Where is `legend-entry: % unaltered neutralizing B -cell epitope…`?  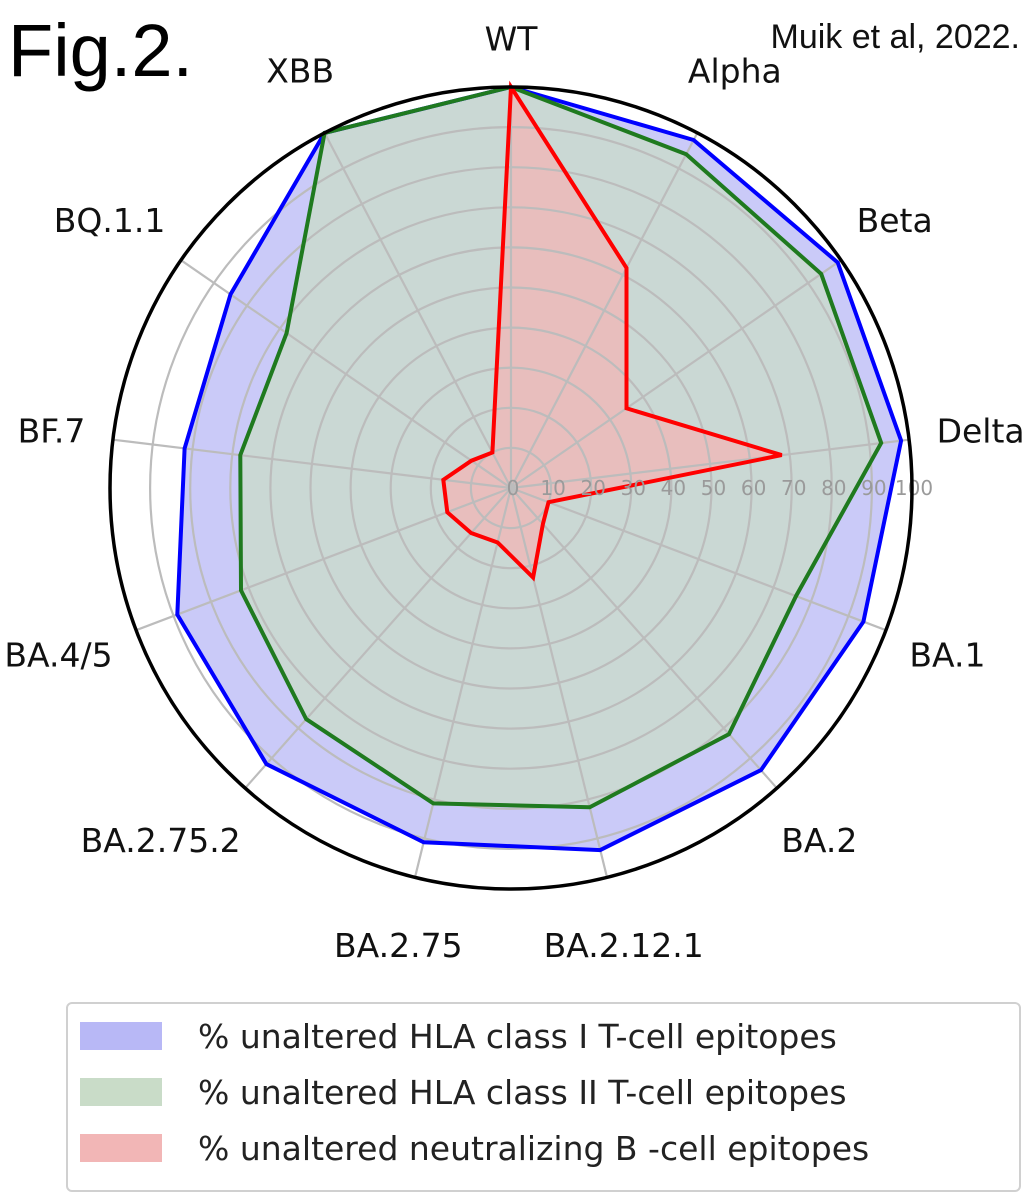 legend-entry: % unaltered neutralizing B -cell epitope… is located at coordinates (474, 1148).